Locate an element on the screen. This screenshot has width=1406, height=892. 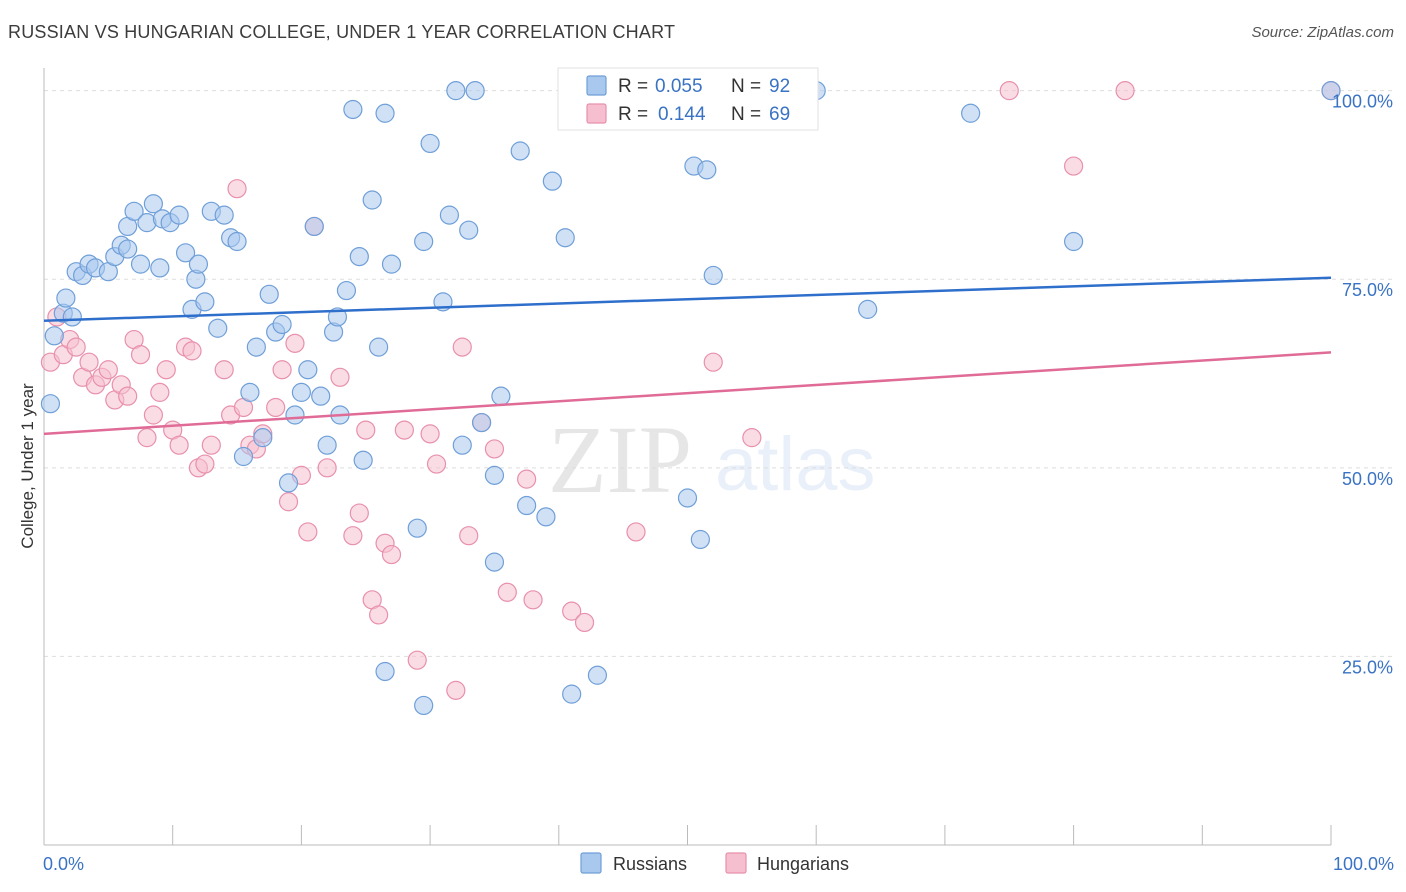
legend-r-label-russians: R = is located at coordinates (633, 86).